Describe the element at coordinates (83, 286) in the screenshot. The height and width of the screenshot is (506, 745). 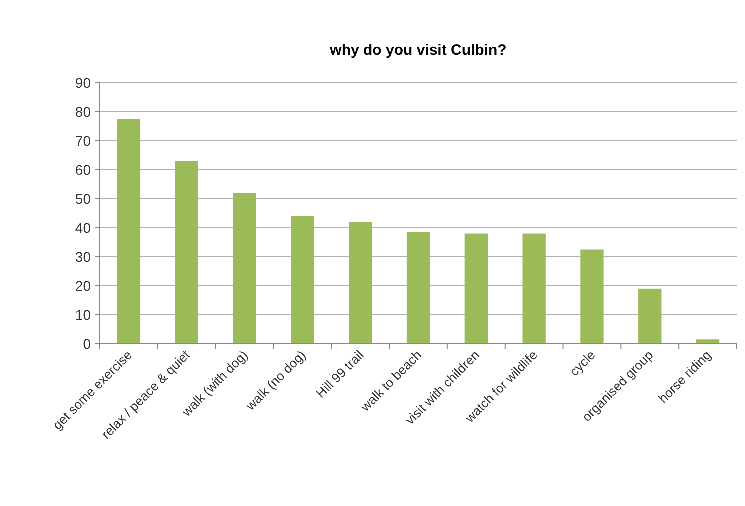
I see `y-tick-label: 20` at that location.